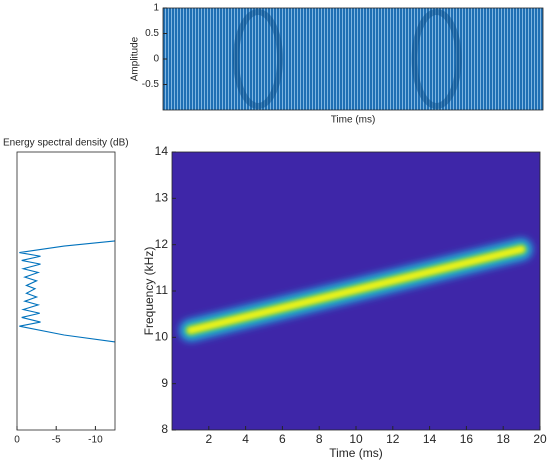  I want to click on x-tick-label: 2, so click(208, 439).